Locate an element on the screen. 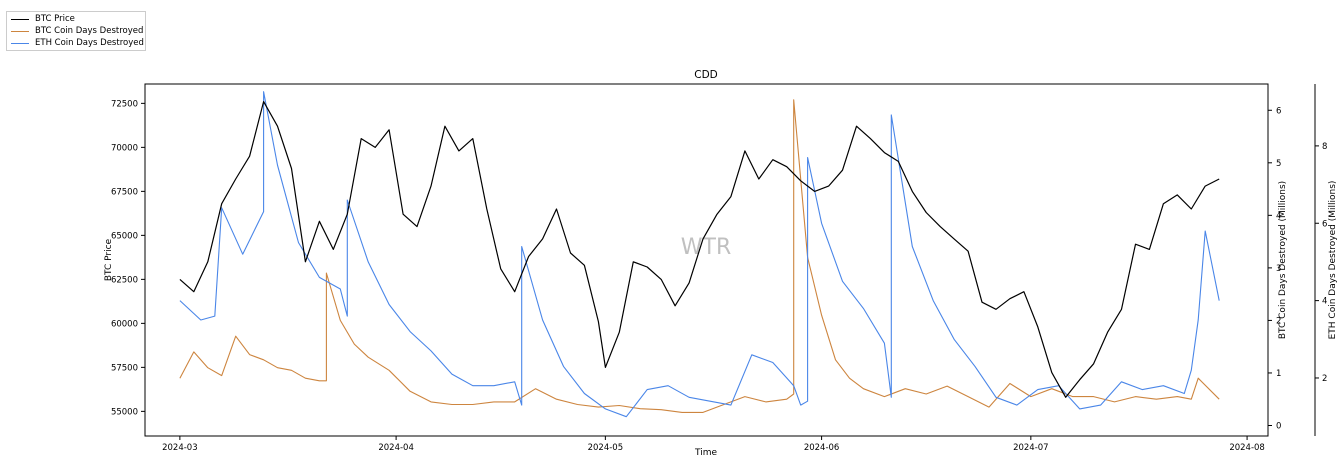  y-right2-tick-label: 8 is located at coordinates (1324, 147).